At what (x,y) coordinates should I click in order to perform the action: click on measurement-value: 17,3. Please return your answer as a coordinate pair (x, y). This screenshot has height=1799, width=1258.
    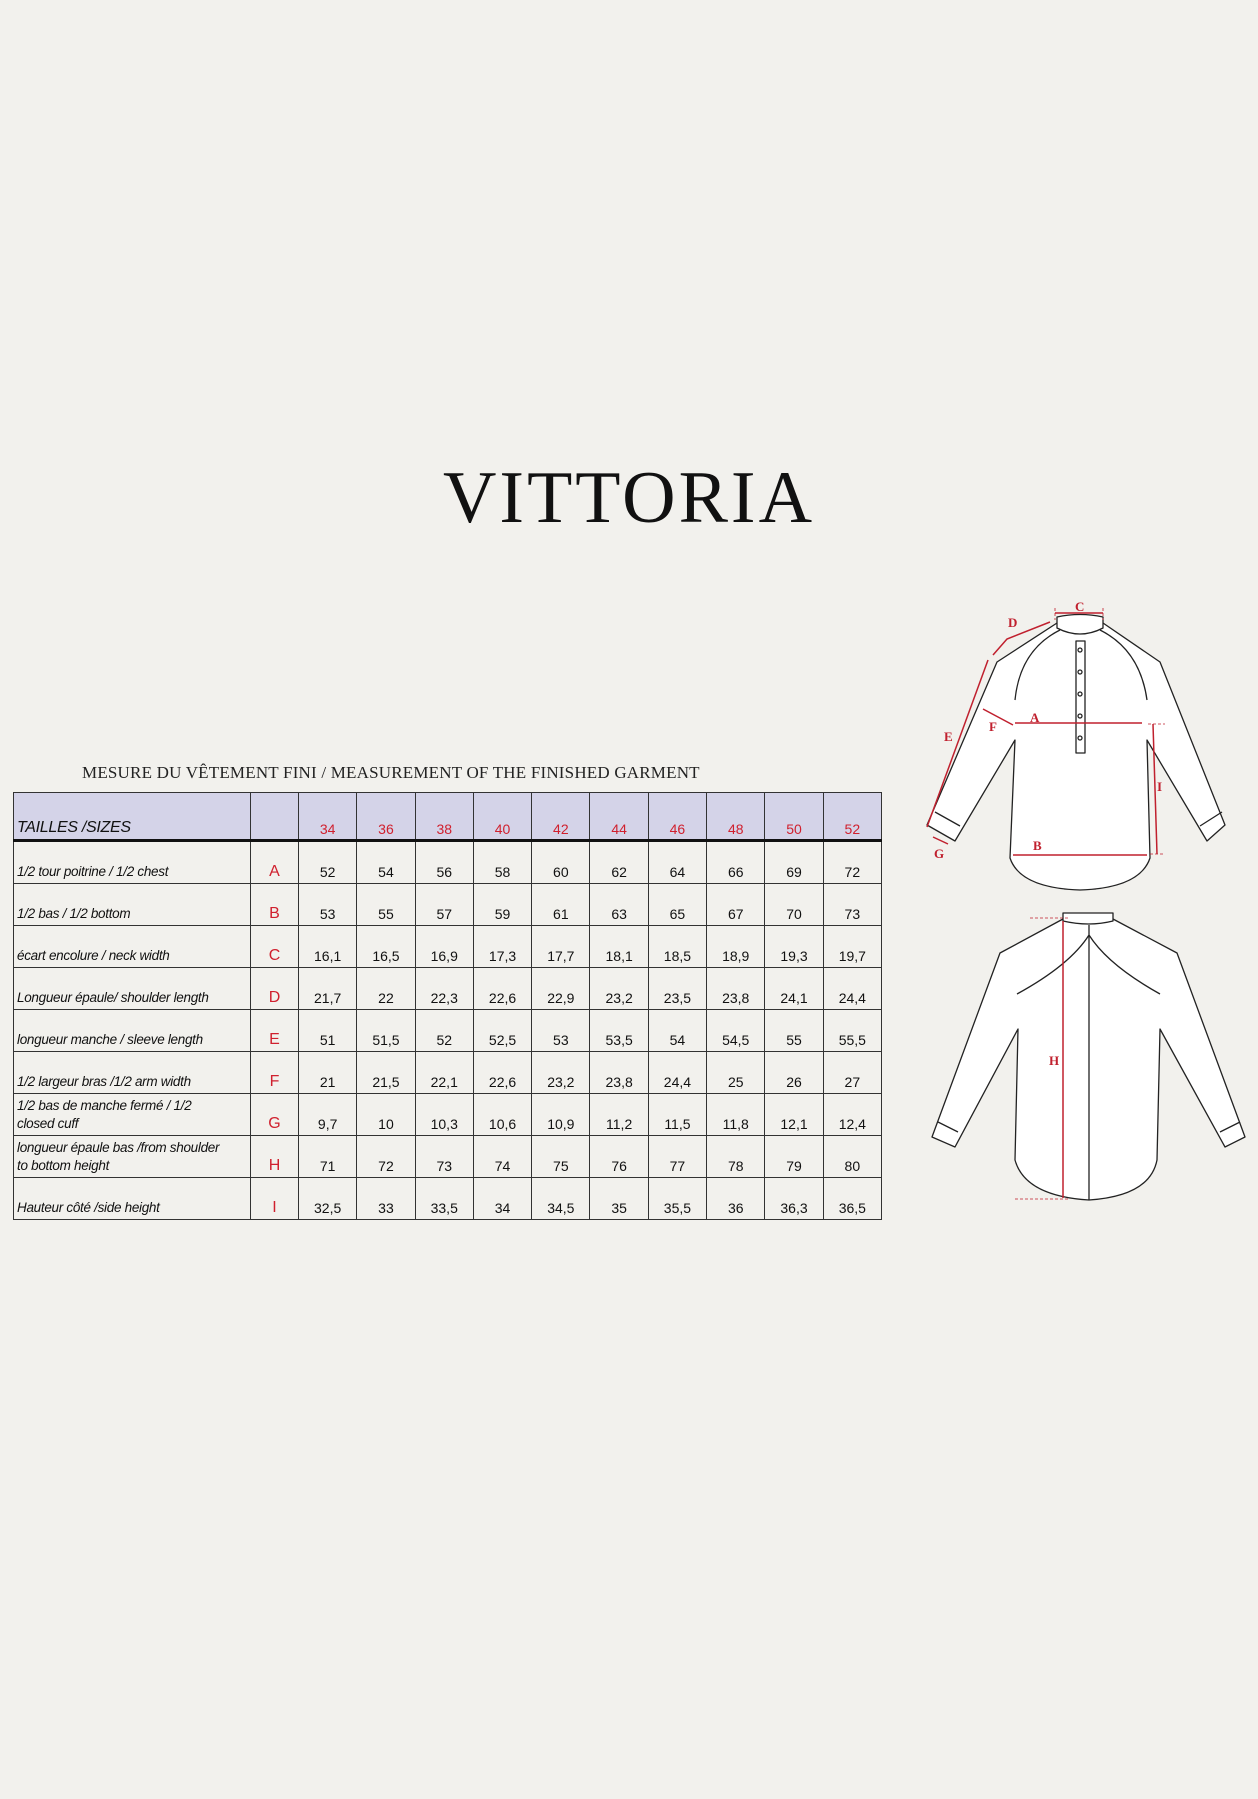
    Looking at the image, I should click on (502, 946).